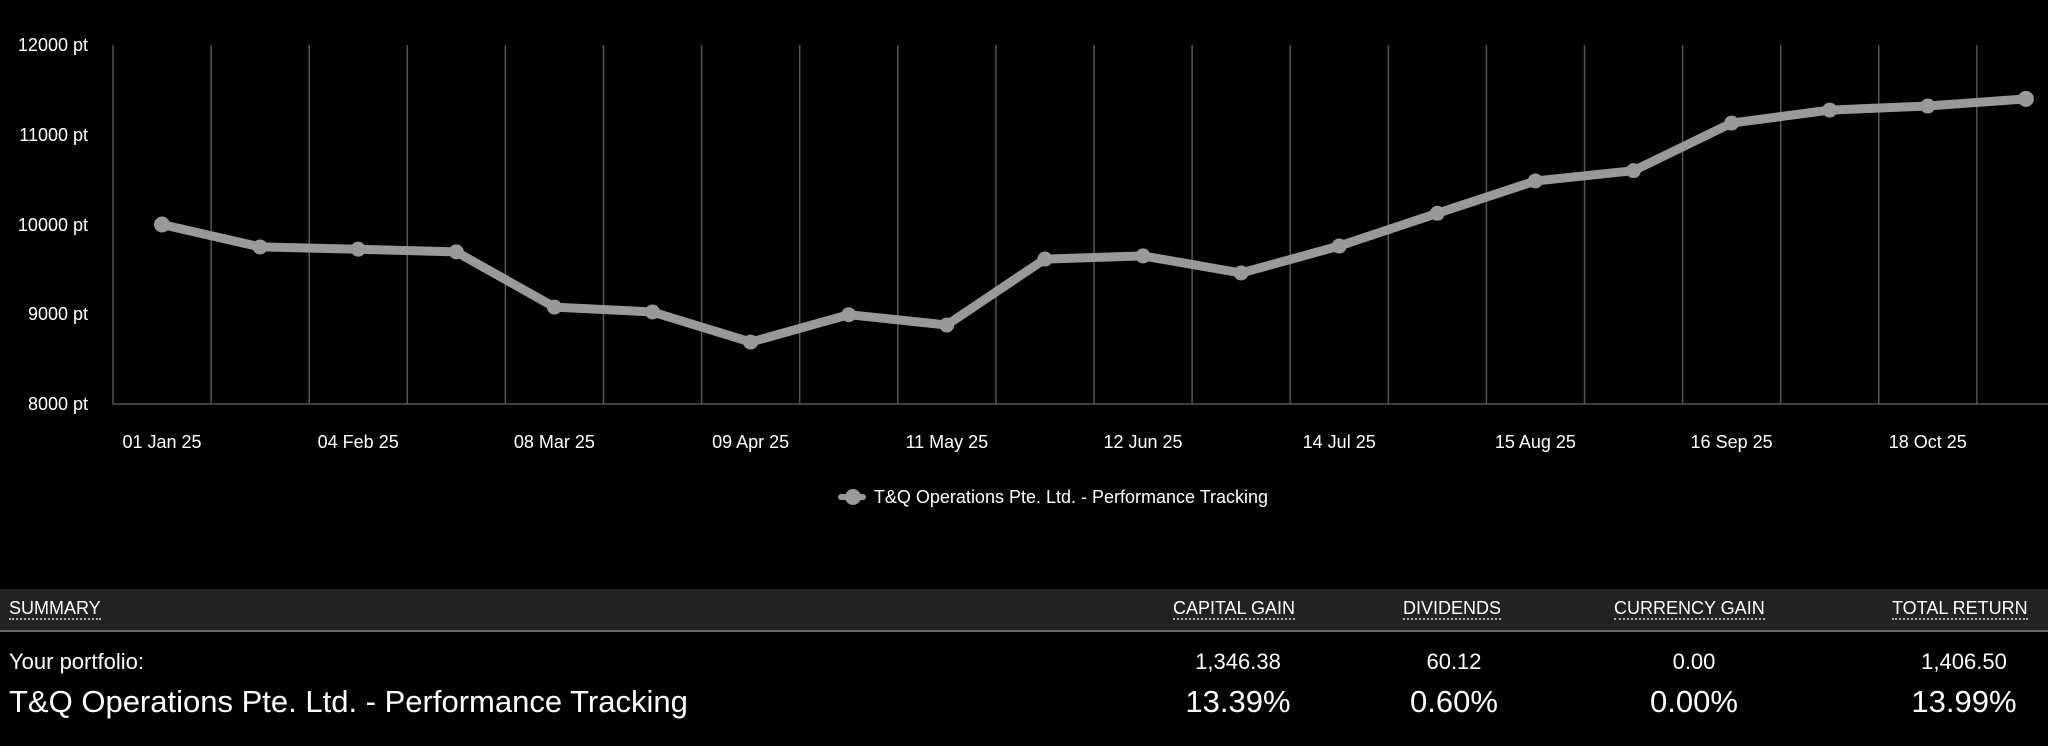 The height and width of the screenshot is (746, 2048). Describe the element at coordinates (1238, 701) in the screenshot. I see `capital-gain-percent: 13.39%` at that location.